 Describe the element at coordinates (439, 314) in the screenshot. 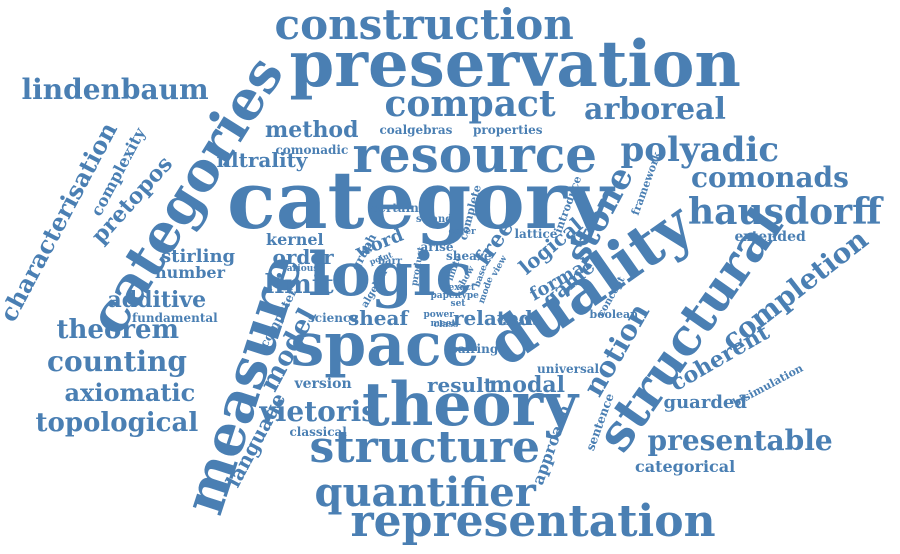

I see `word-power: power` at that location.